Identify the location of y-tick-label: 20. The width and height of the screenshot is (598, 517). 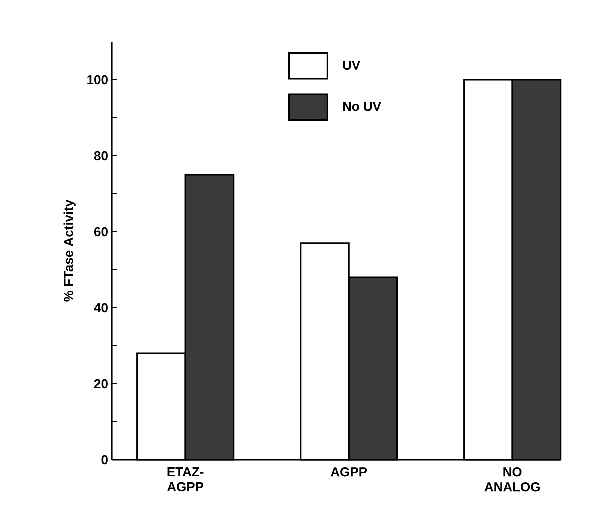
(101, 384).